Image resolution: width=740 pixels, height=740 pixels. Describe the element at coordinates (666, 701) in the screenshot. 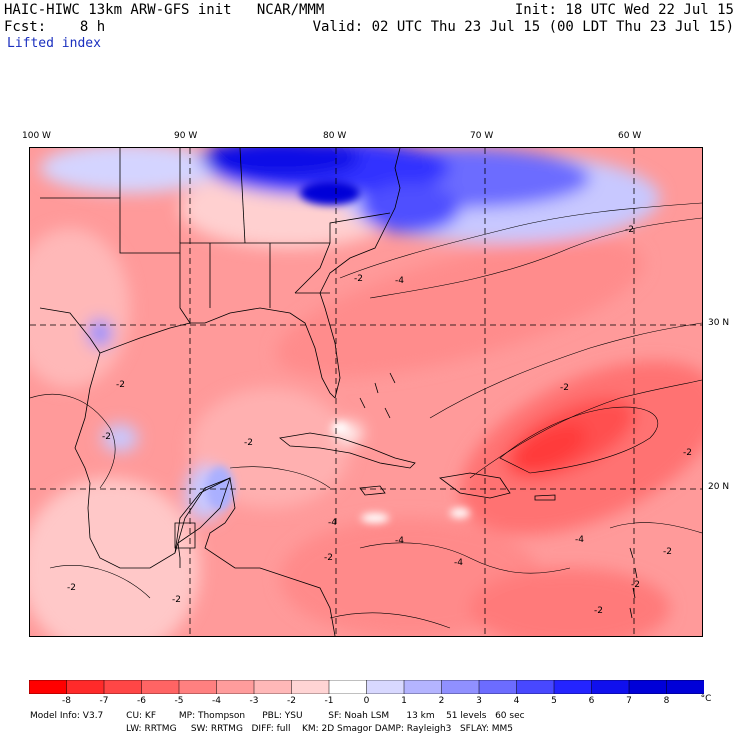

I see `colorbar-tick-label: 8` at that location.